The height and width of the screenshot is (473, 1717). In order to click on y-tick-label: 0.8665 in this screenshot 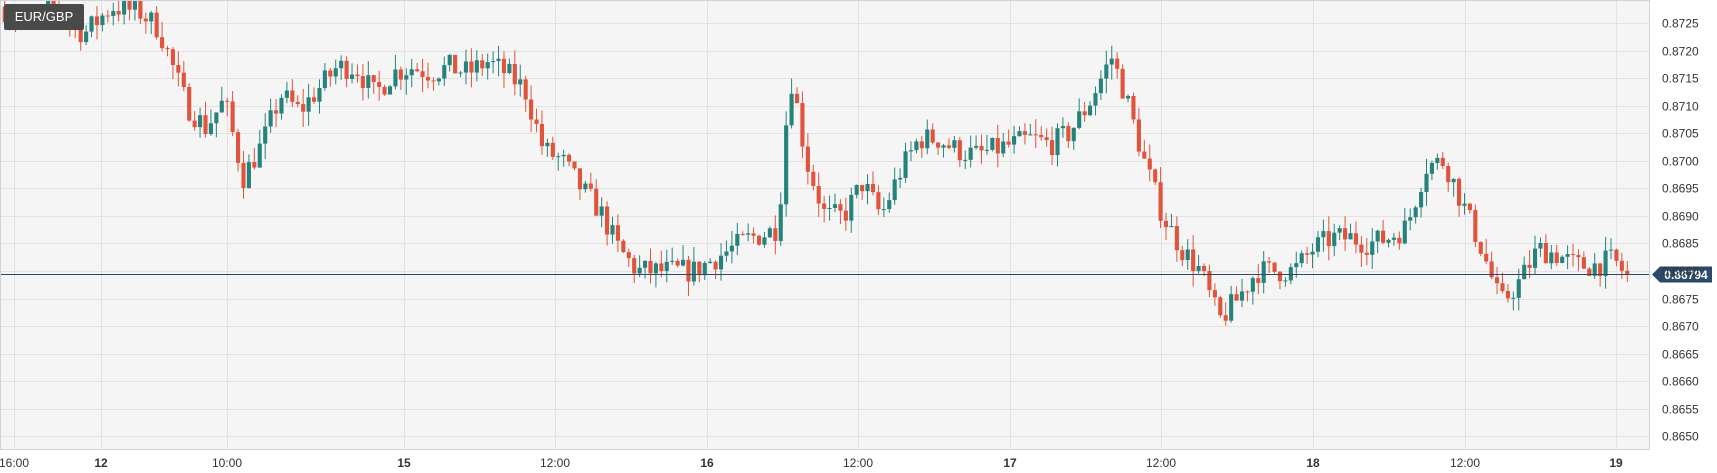, I will do `click(1680, 355)`.